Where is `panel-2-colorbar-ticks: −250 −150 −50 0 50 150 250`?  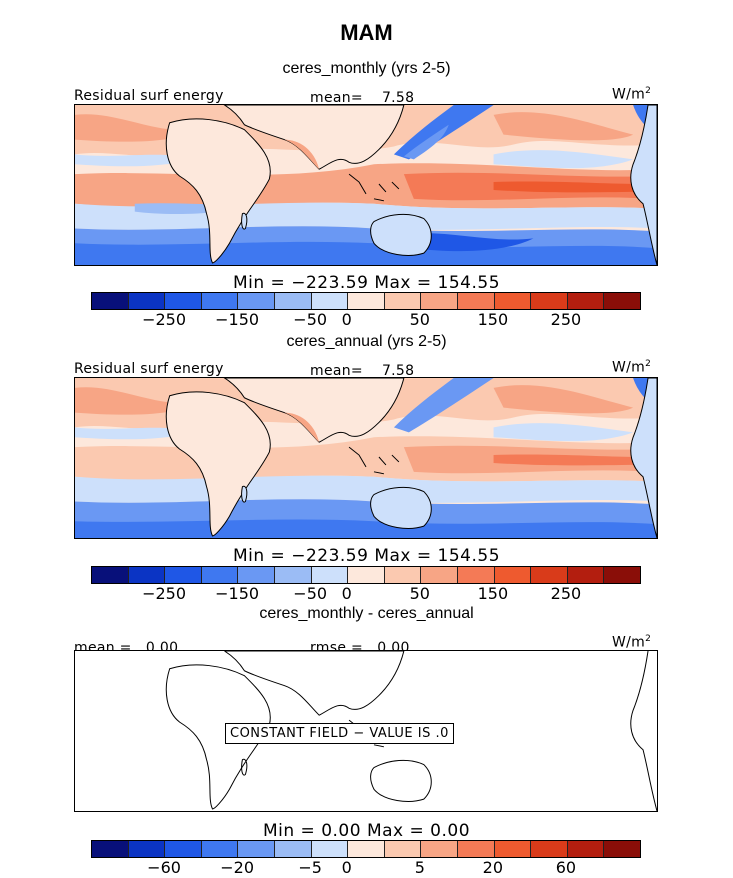 panel-2-colorbar-ticks: −250 −150 −50 0 50 150 250 is located at coordinates (365, 594).